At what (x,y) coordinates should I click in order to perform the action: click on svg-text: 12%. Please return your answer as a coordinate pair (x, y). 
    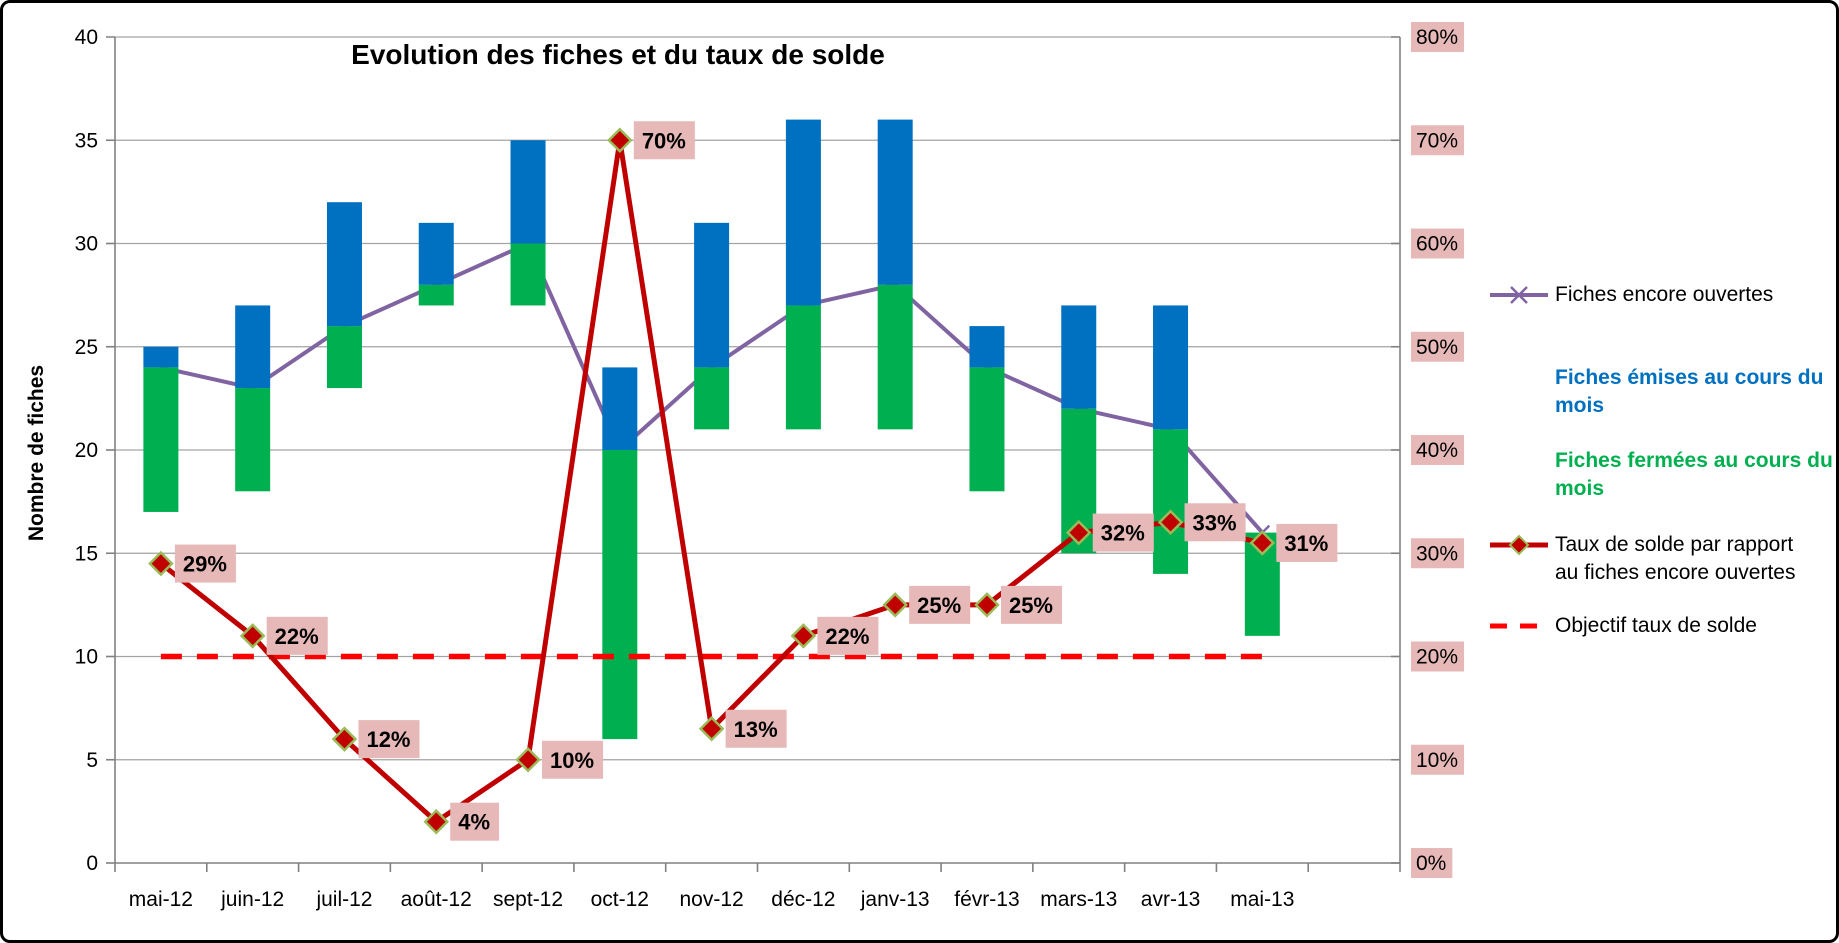
    Looking at the image, I should click on (388, 739).